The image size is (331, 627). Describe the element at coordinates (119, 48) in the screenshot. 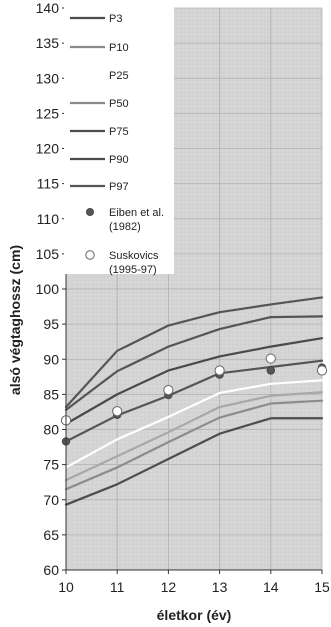

I see `legend-label-p10: P10` at that location.